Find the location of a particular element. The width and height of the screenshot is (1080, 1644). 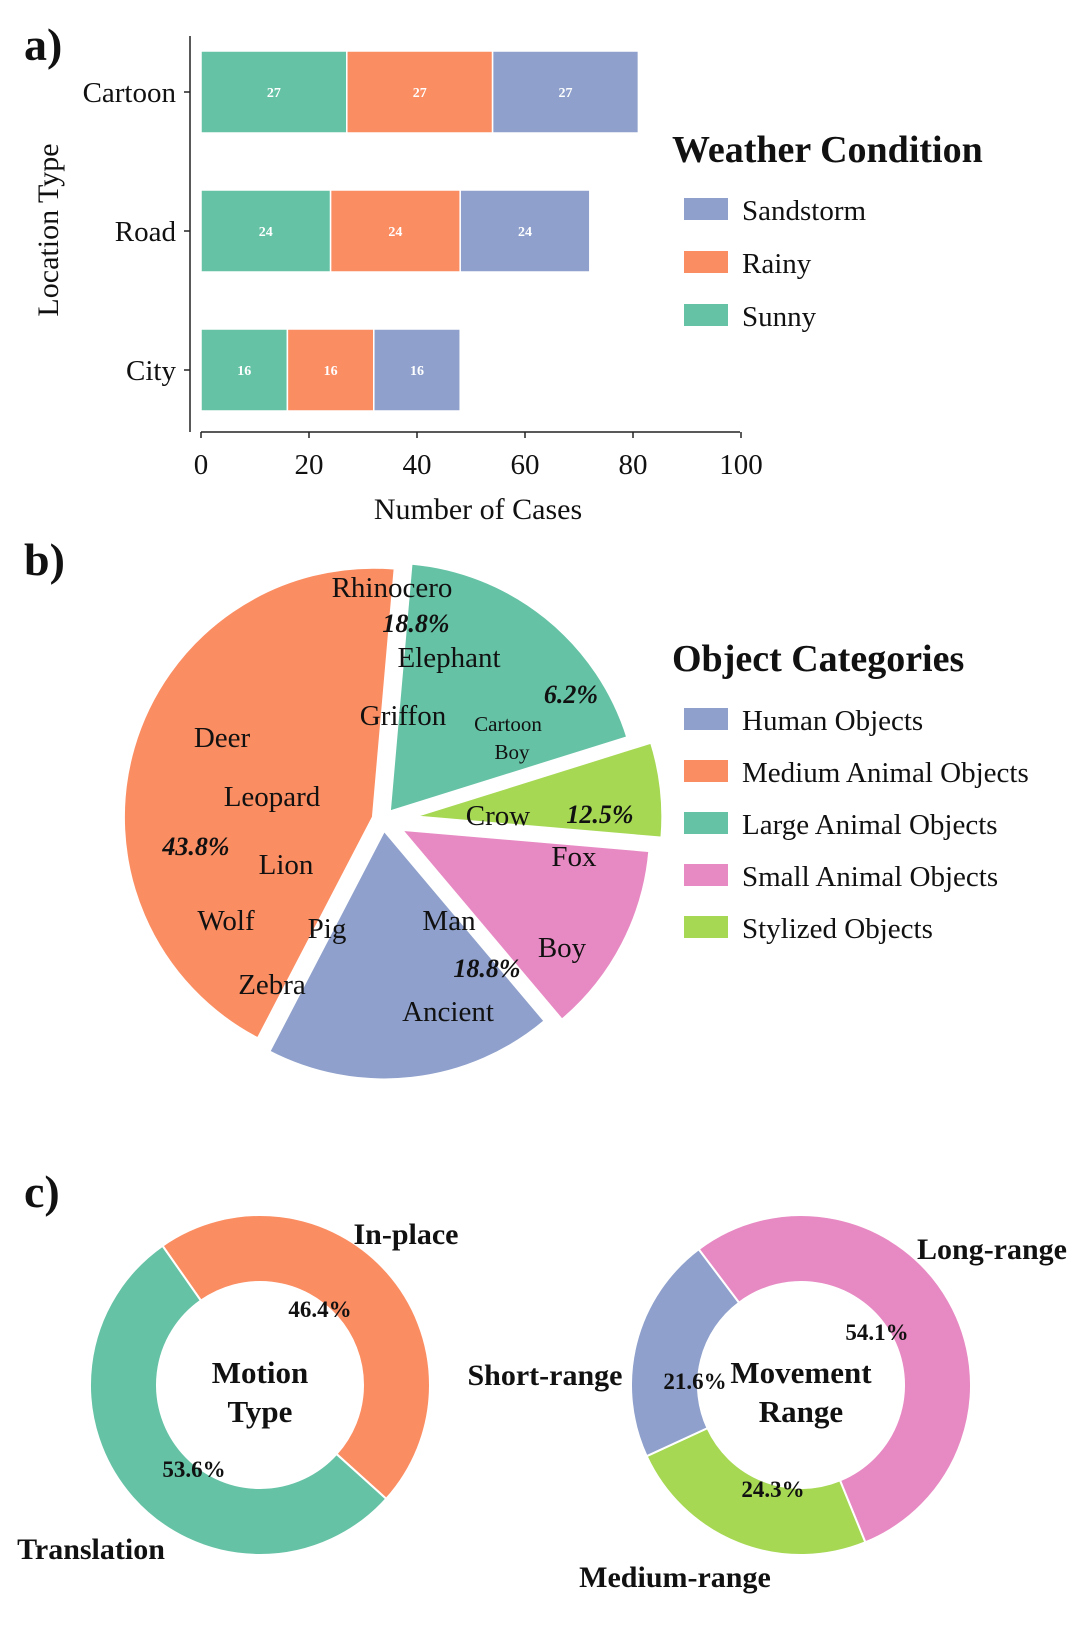

bar-value-cartoon-sandstorm: 27 is located at coordinates (566, 93).